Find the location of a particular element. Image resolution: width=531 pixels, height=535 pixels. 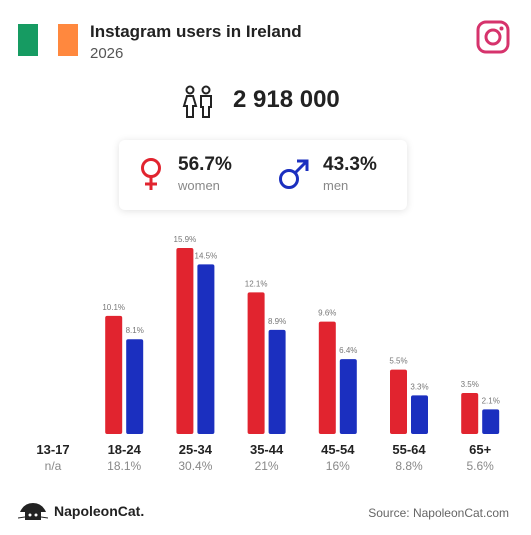

category-total: 5.6% is located at coordinates (480, 466).